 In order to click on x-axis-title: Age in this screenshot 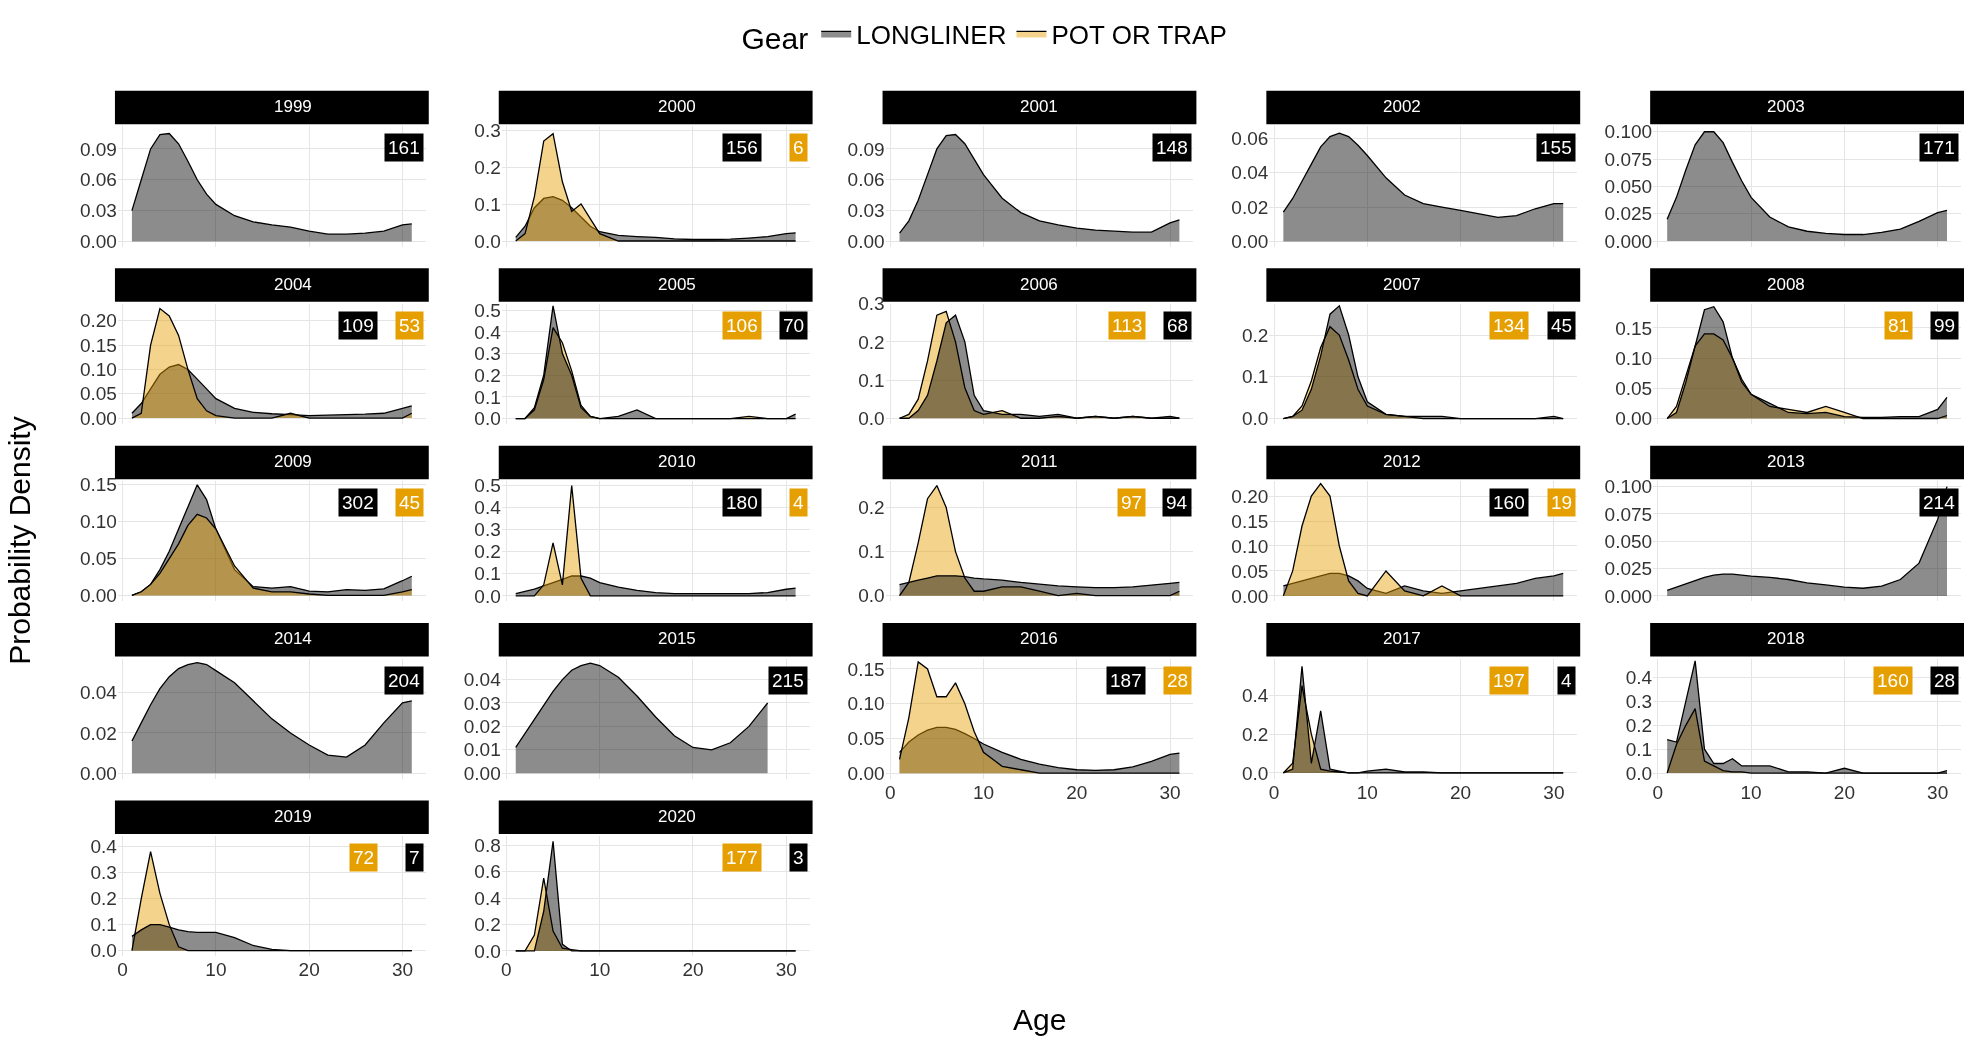, I will do `click(1040, 1019)`.